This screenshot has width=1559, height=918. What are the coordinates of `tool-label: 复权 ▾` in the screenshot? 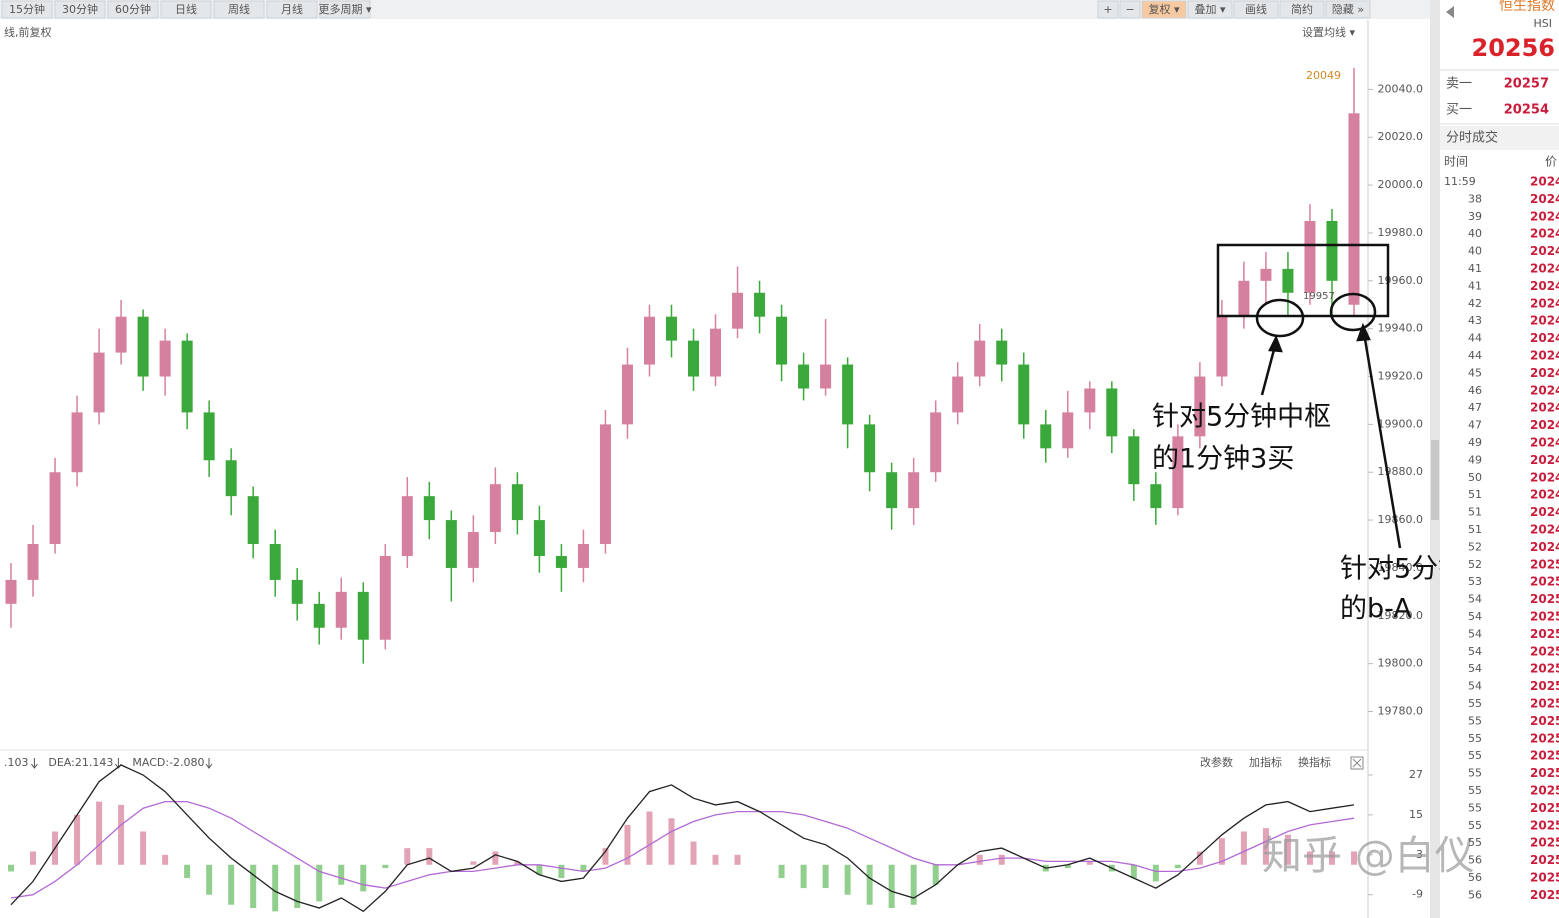 It's located at (1163, 9).